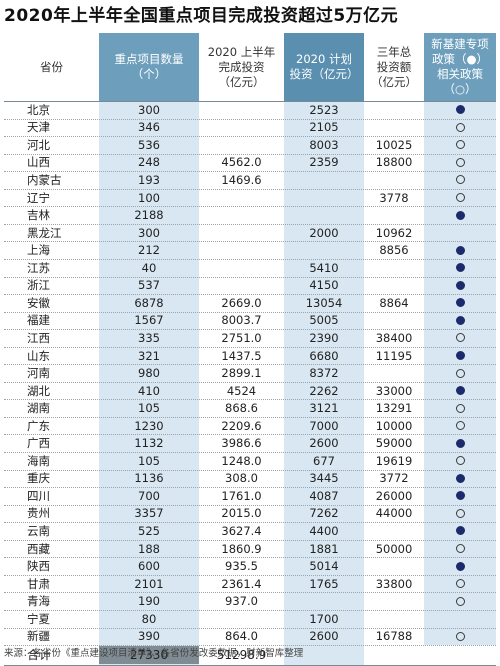 The width and height of the screenshot is (500, 666). What do you see at coordinates (460, 67) in the screenshot?
I see `policy-column-bg-header` at bounding box center [460, 67].